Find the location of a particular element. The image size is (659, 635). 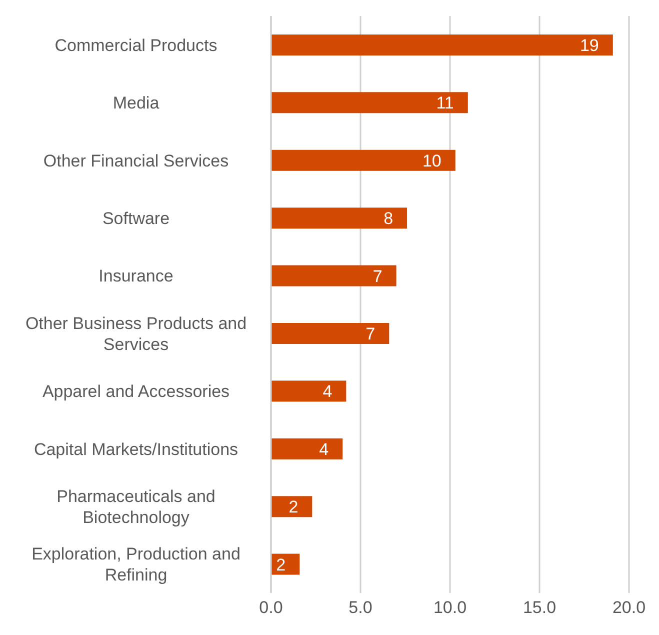

y-tick-label: Commercial Products is located at coordinates (136, 45).